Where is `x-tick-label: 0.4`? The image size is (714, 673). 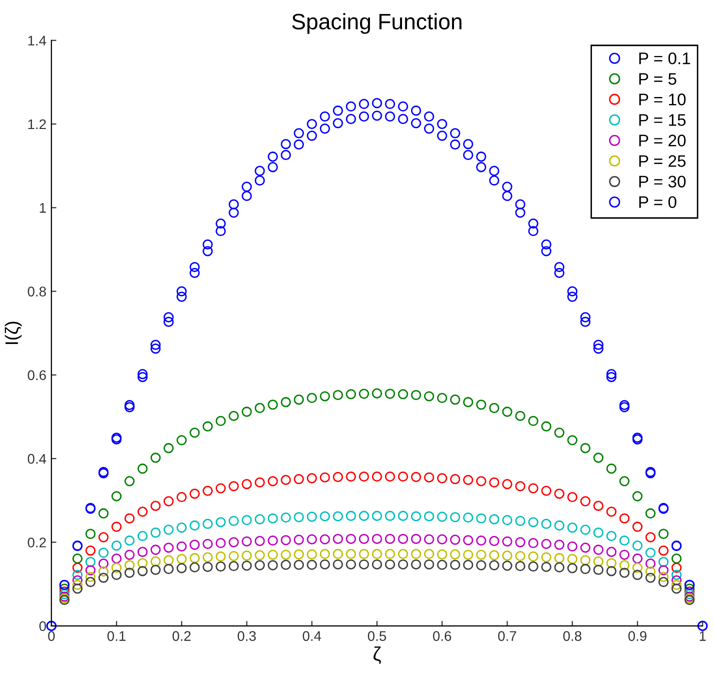
x-tick-label: 0.4 is located at coordinates (312, 636).